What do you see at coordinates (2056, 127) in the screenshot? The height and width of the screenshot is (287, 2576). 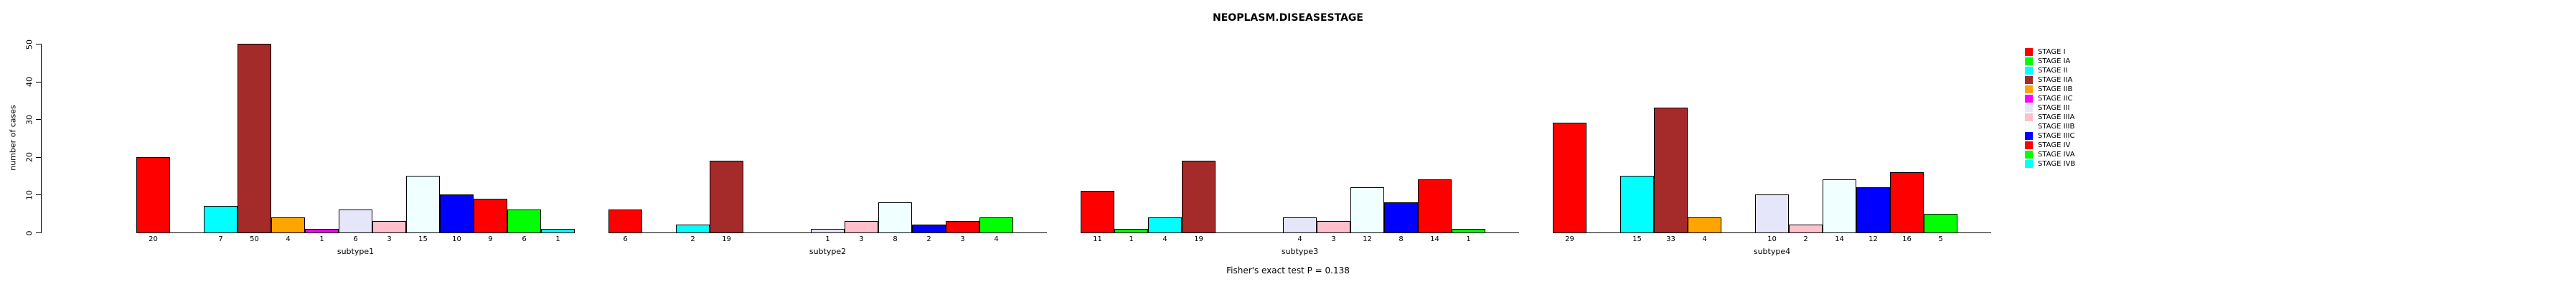 I see `legend-label: STAGE IIIB` at bounding box center [2056, 127].